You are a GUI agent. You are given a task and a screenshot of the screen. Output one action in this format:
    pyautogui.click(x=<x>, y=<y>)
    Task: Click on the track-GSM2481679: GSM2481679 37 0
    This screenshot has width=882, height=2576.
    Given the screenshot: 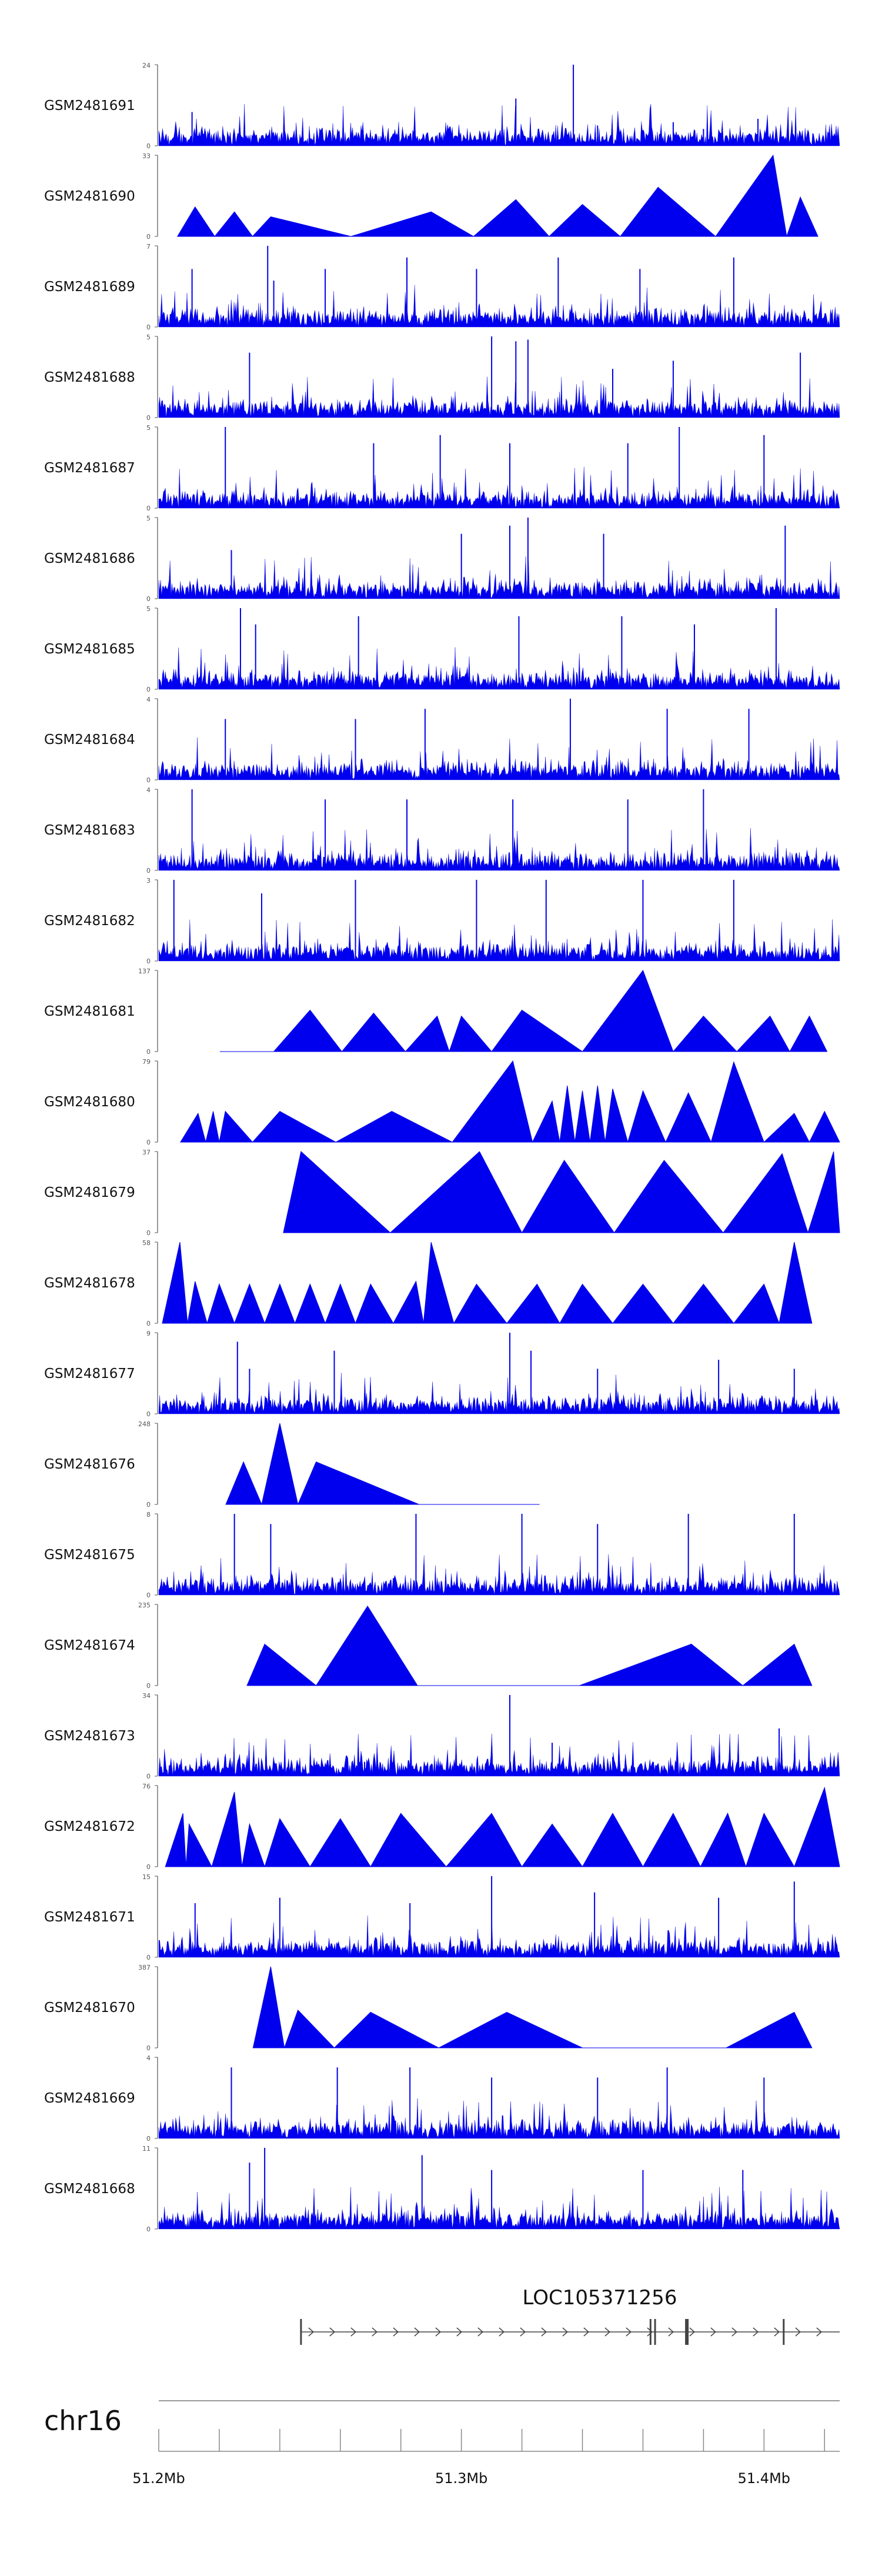 What is the action you would take?
    pyautogui.click(x=442, y=1193)
    